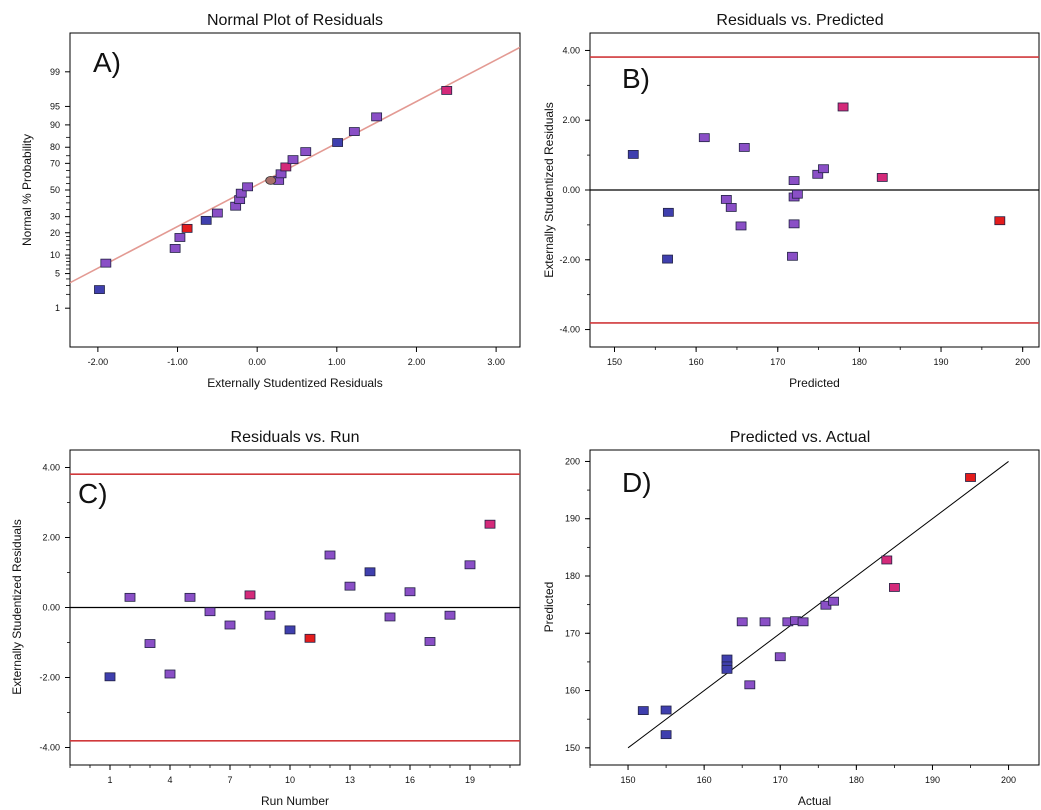 The width and height of the screenshot is (1041, 810). Describe the element at coordinates (350, 780) in the screenshot. I see `x-tick-label: 13` at that location.